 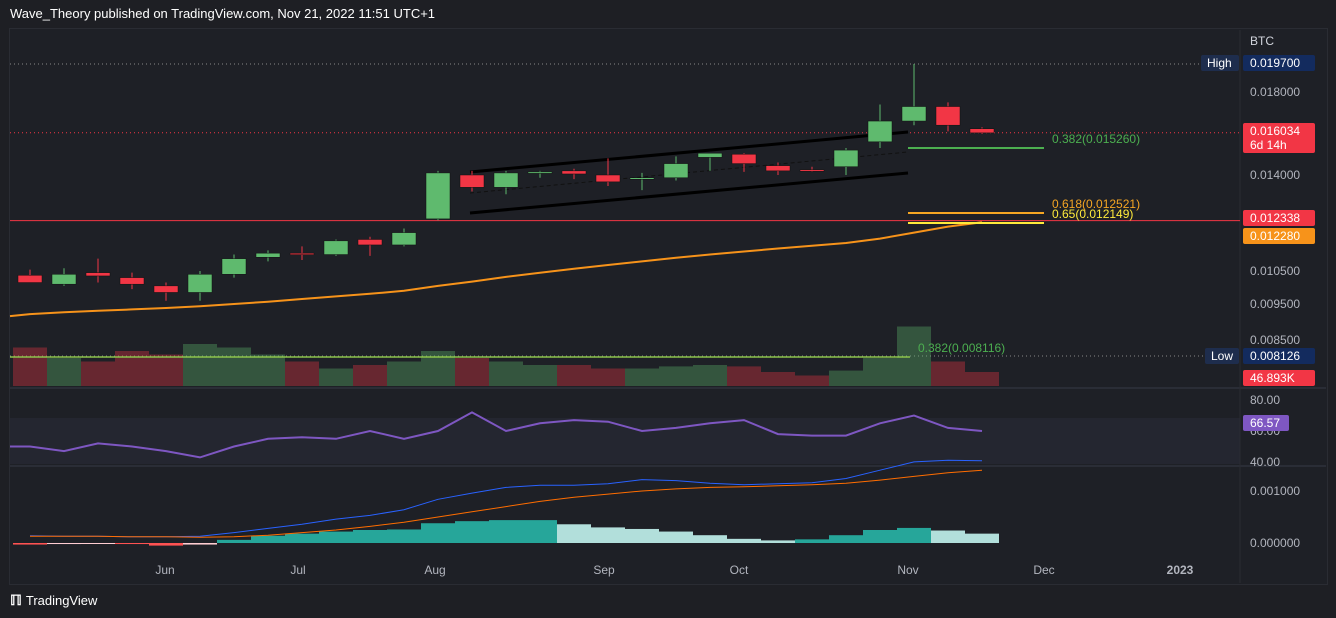 What do you see at coordinates (16, 600) in the screenshot?
I see `tradingview-logo-icon: ℿ` at bounding box center [16, 600].